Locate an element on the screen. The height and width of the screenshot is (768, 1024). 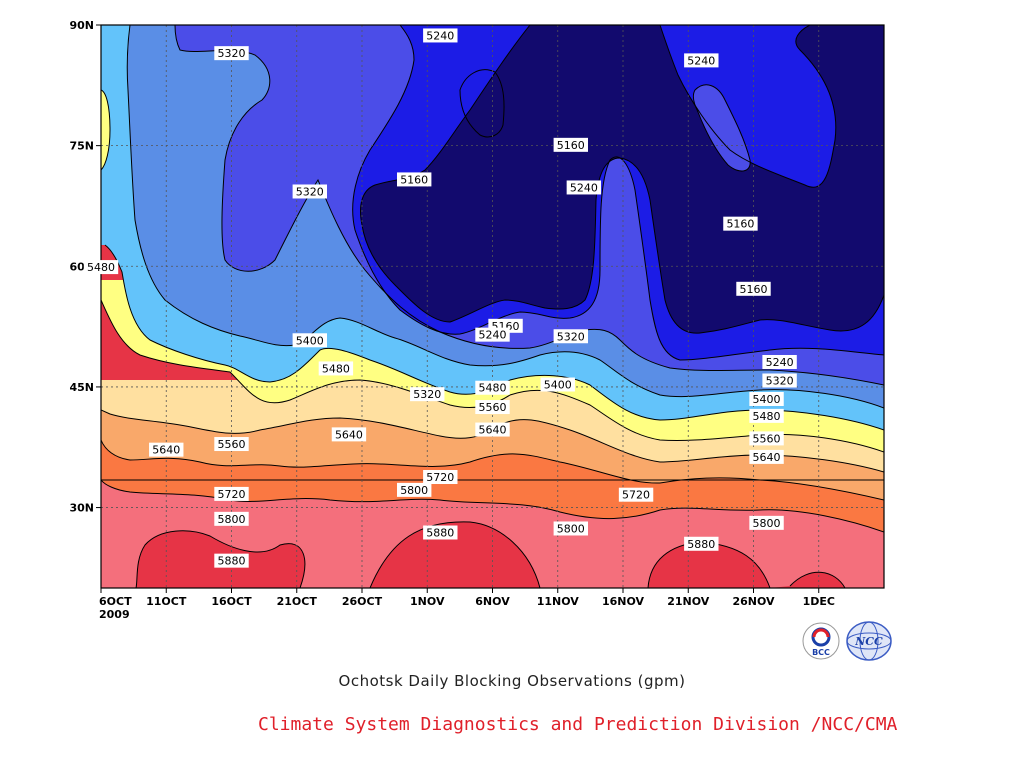
x-tick-label: 11OCT is located at coordinates (166, 601).